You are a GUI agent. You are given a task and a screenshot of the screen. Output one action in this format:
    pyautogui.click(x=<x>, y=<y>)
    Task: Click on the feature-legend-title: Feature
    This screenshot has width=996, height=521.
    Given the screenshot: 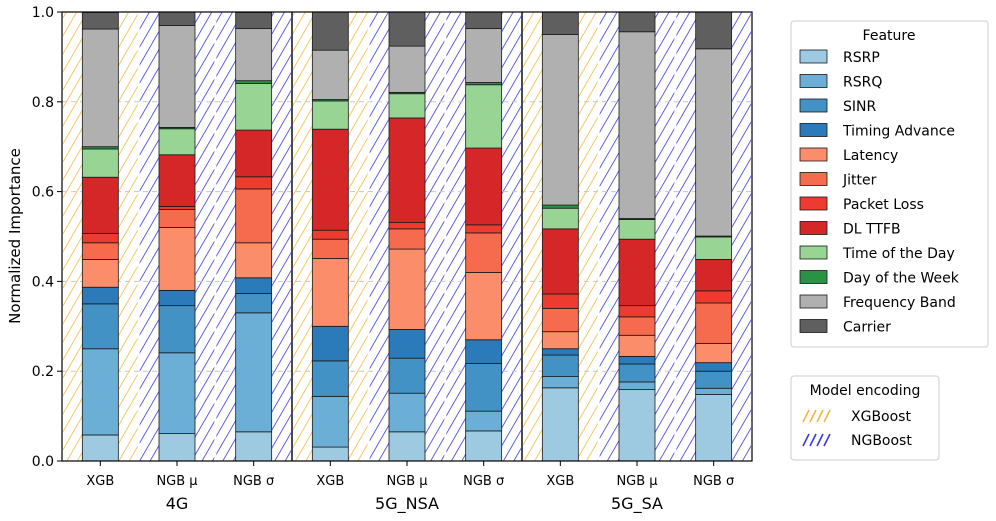 What is the action you would take?
    pyautogui.click(x=889, y=36)
    